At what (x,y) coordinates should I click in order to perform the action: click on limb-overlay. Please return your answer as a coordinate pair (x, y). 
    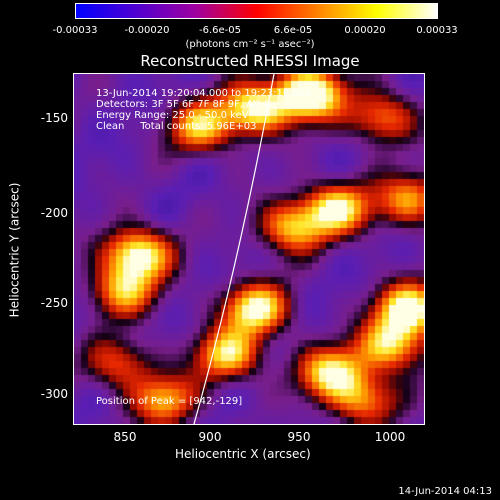
    Looking at the image, I should click on (234, 249).